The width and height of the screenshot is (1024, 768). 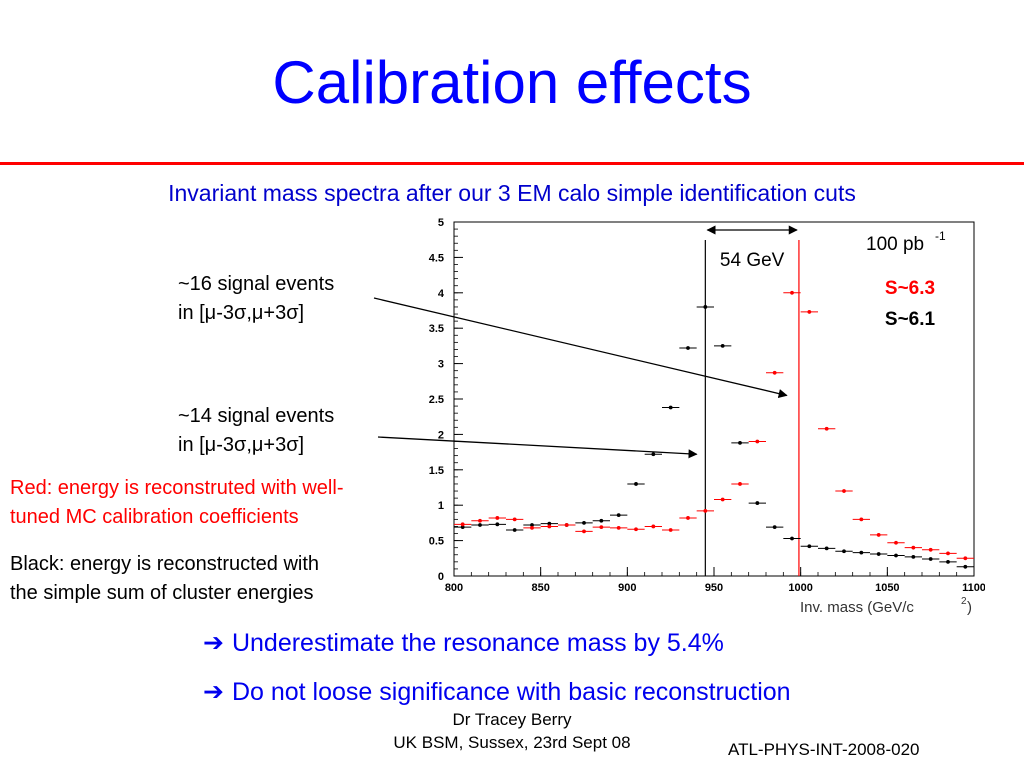 I want to click on significance-label: S~6.1, so click(x=910, y=319).